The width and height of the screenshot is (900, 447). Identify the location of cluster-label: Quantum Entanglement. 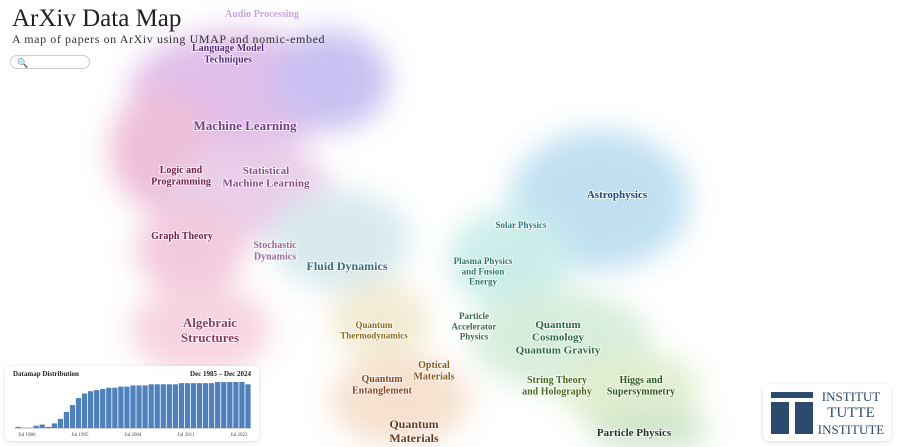
(382, 385).